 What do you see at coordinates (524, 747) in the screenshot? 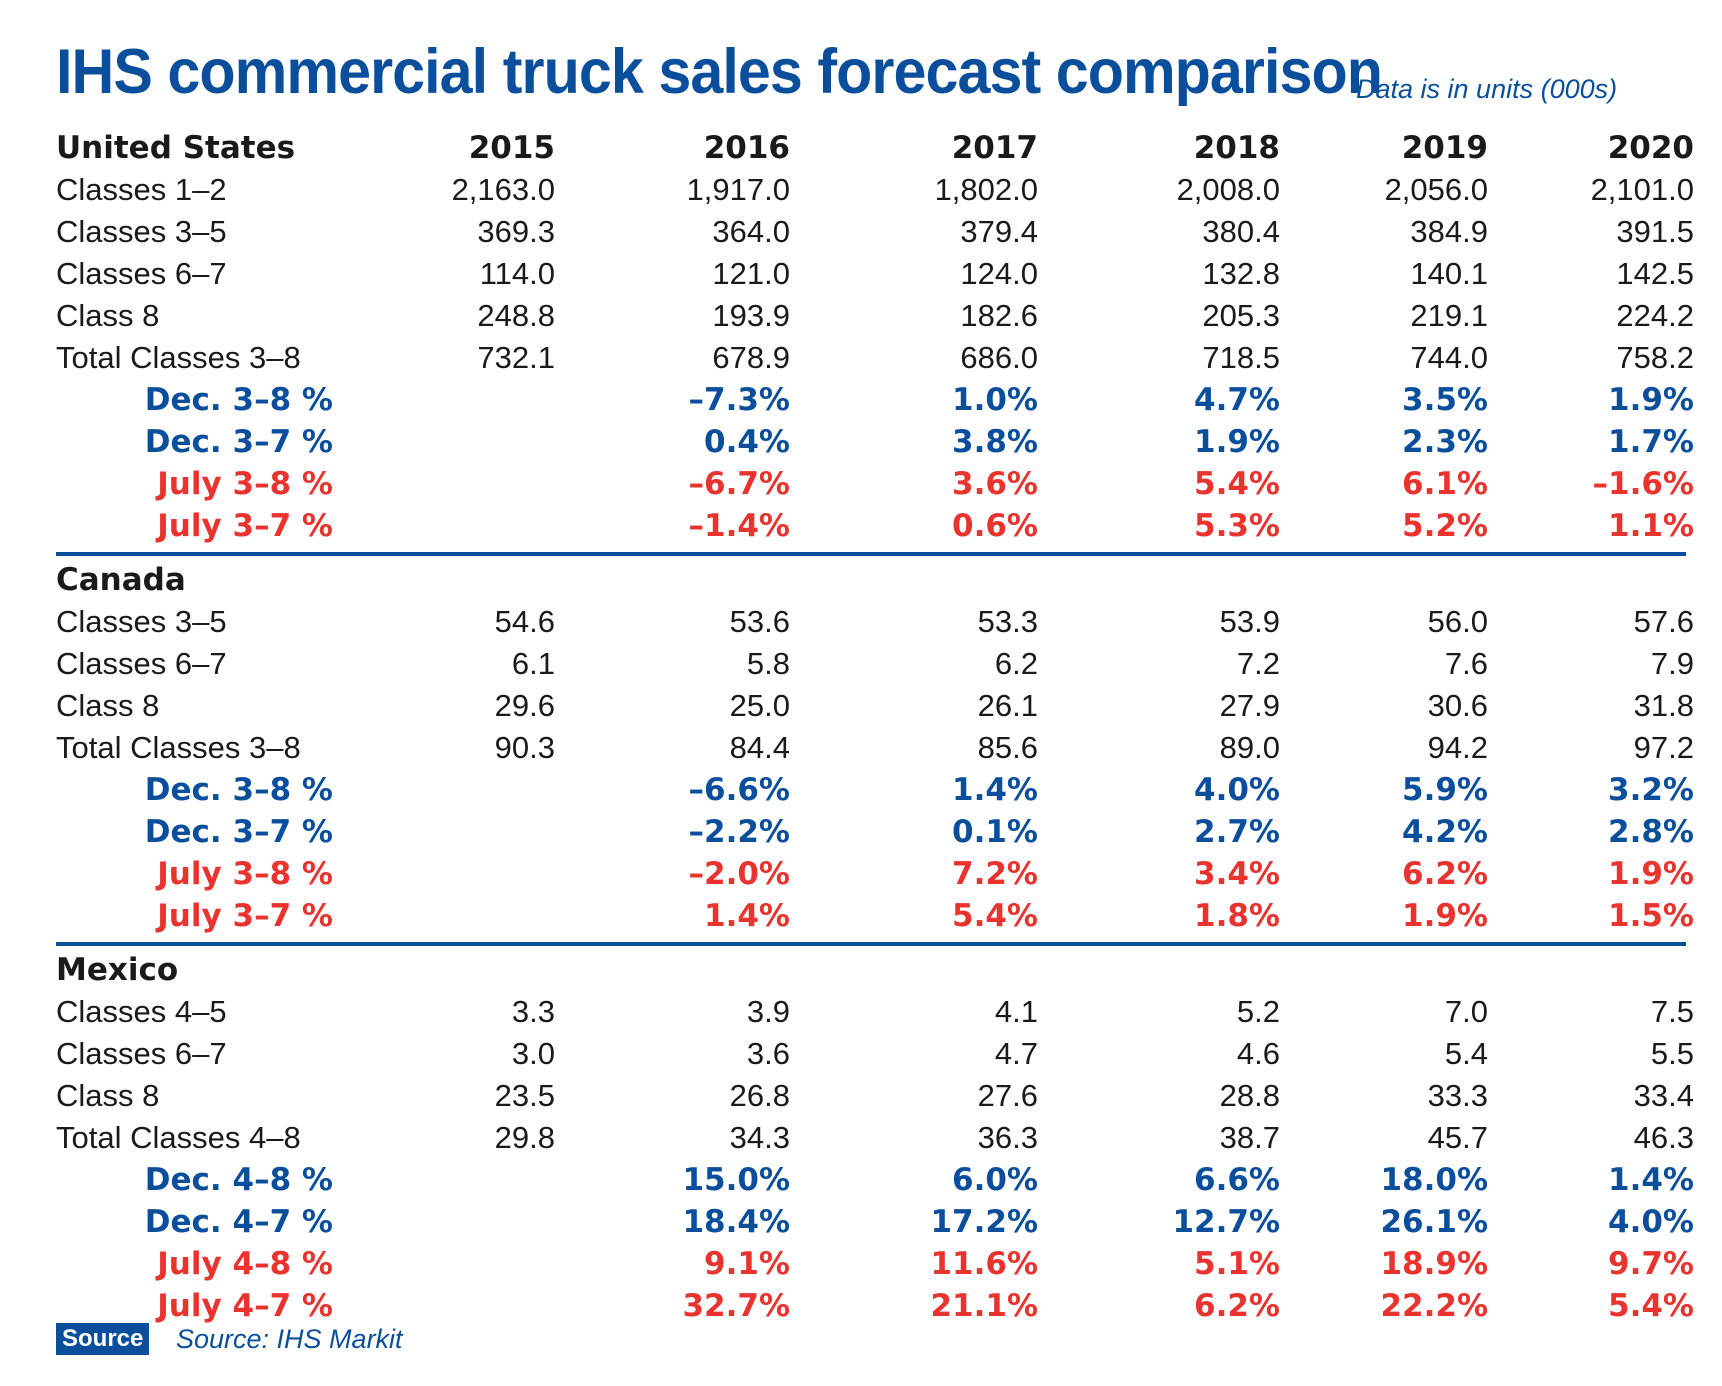
I see `value-cell: 90.3` at bounding box center [524, 747].